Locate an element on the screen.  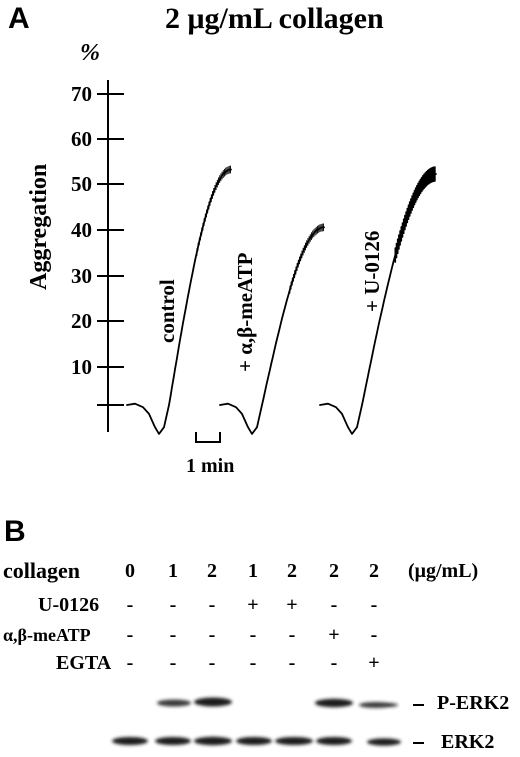
time-scale-bar is located at coordinates (208, 437).